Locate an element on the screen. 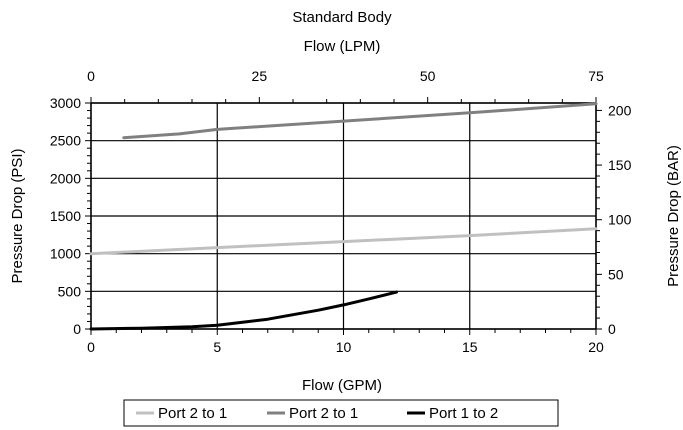 The image size is (683, 430). x-tick-label-10: 10 is located at coordinates (344, 347).